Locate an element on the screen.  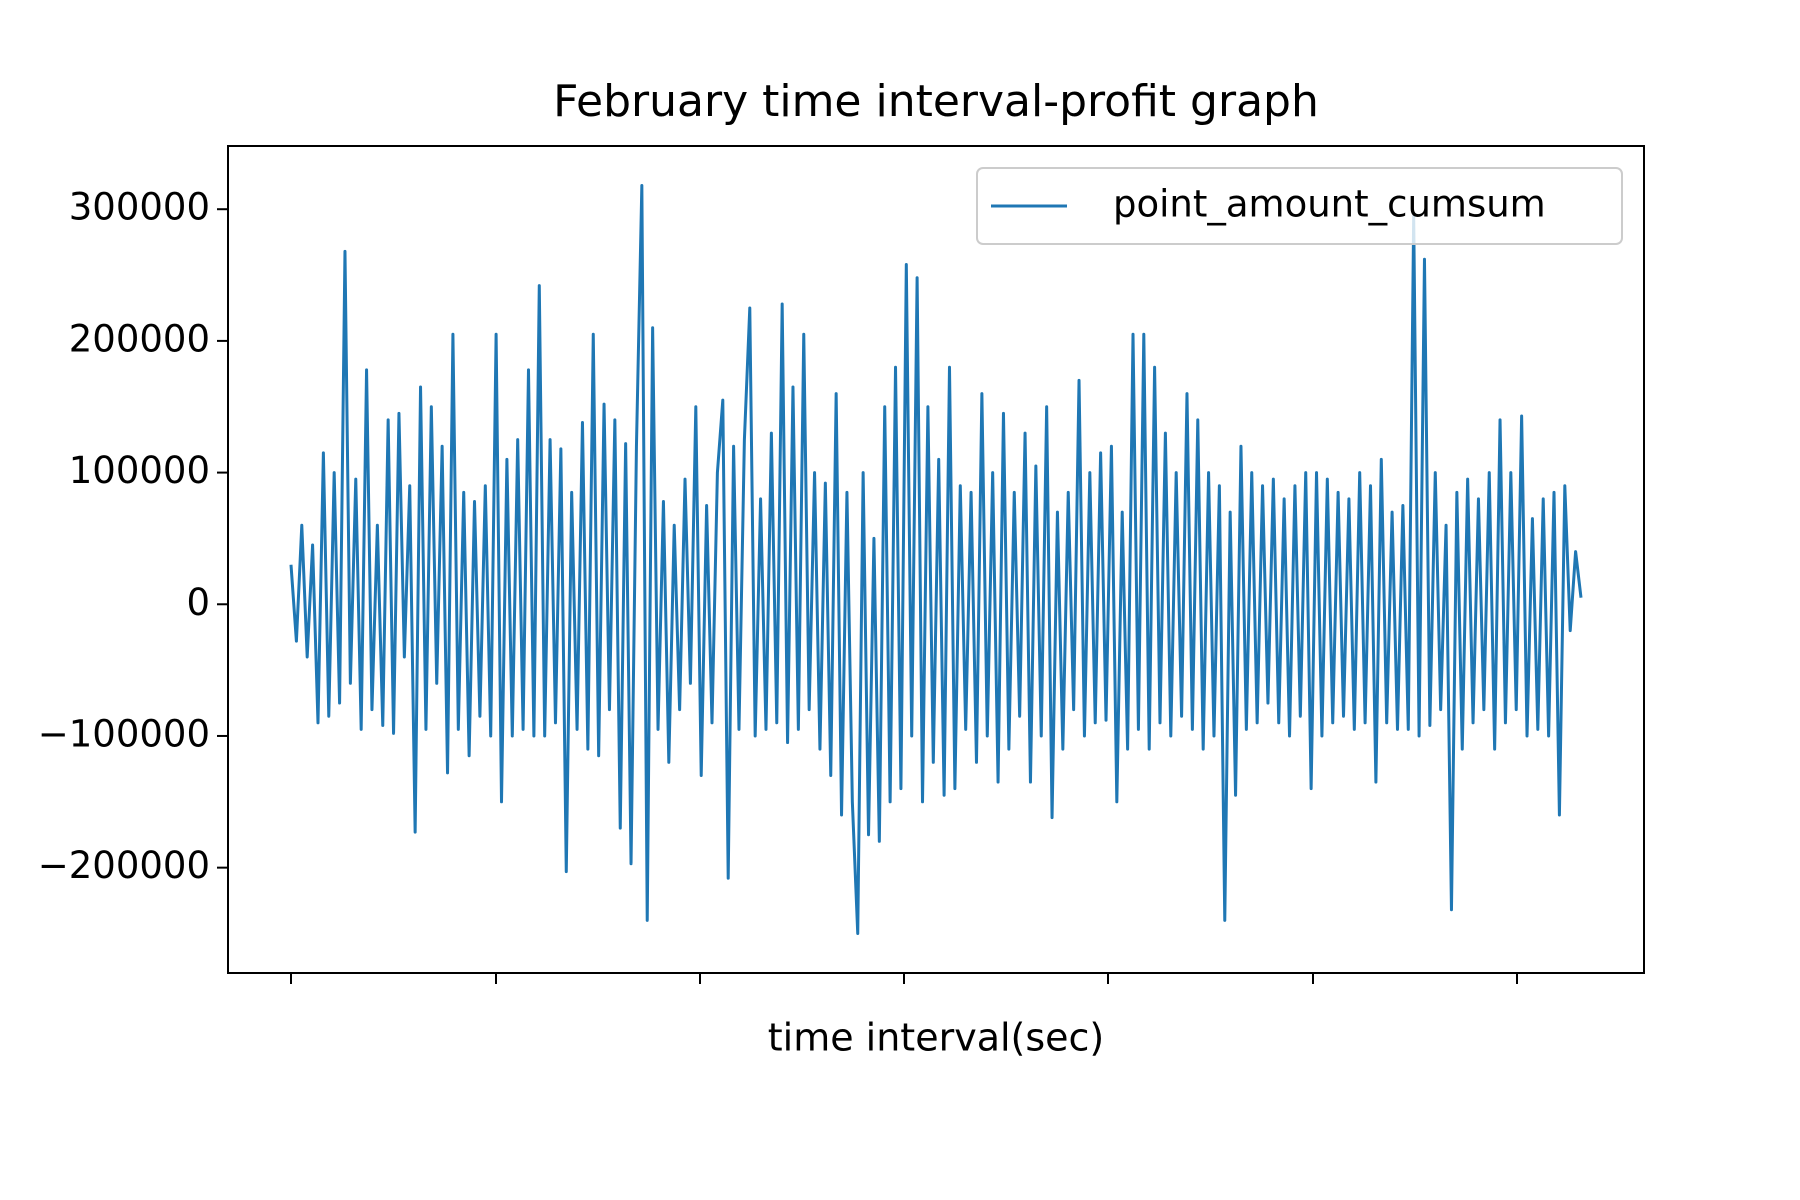
legend-box is located at coordinates (1299, 206).